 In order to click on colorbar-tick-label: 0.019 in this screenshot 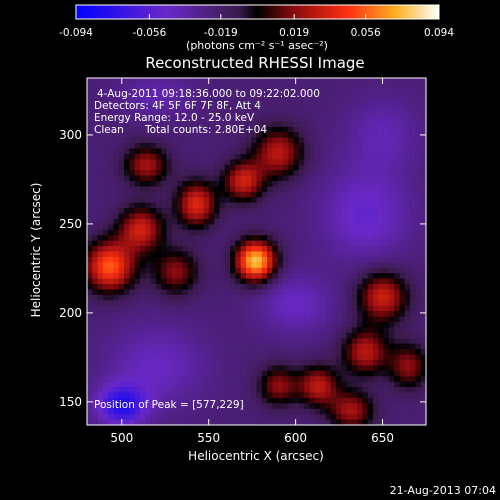, I will do `click(294, 33)`.